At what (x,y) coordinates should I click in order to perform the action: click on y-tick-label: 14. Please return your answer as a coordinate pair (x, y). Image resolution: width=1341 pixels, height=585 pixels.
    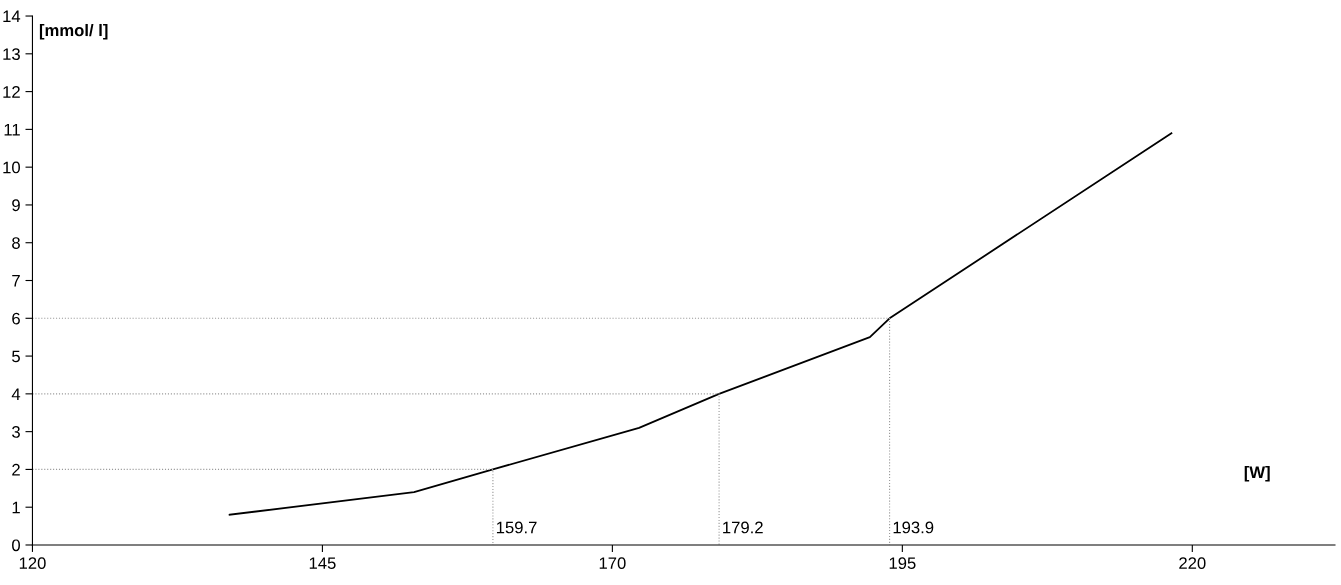
    Looking at the image, I should click on (12, 16).